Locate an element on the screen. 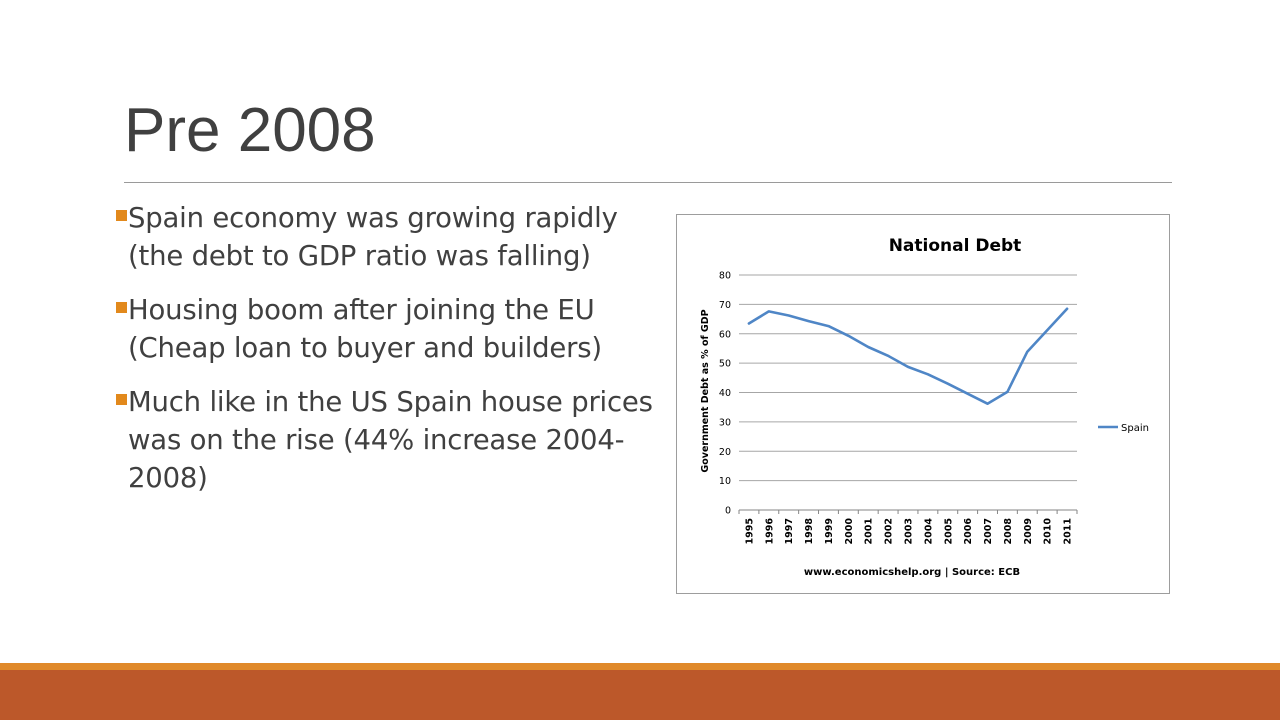 Image resolution: width=1280 pixels, height=720 pixels. x-tick-label-1996: 1996 is located at coordinates (769, 531).